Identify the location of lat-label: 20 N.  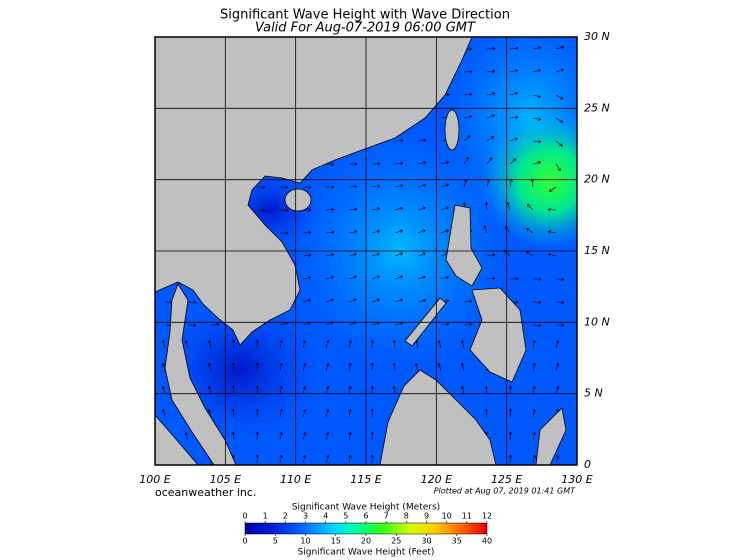
(597, 179).